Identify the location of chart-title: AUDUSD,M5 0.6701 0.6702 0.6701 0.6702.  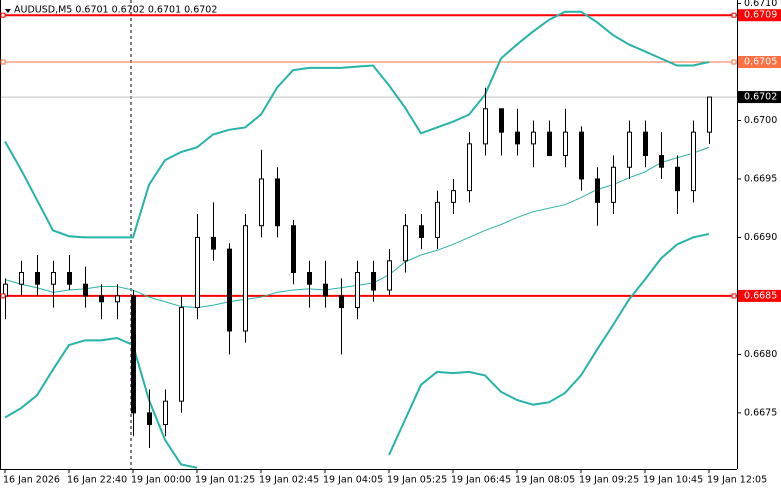
(115, 10).